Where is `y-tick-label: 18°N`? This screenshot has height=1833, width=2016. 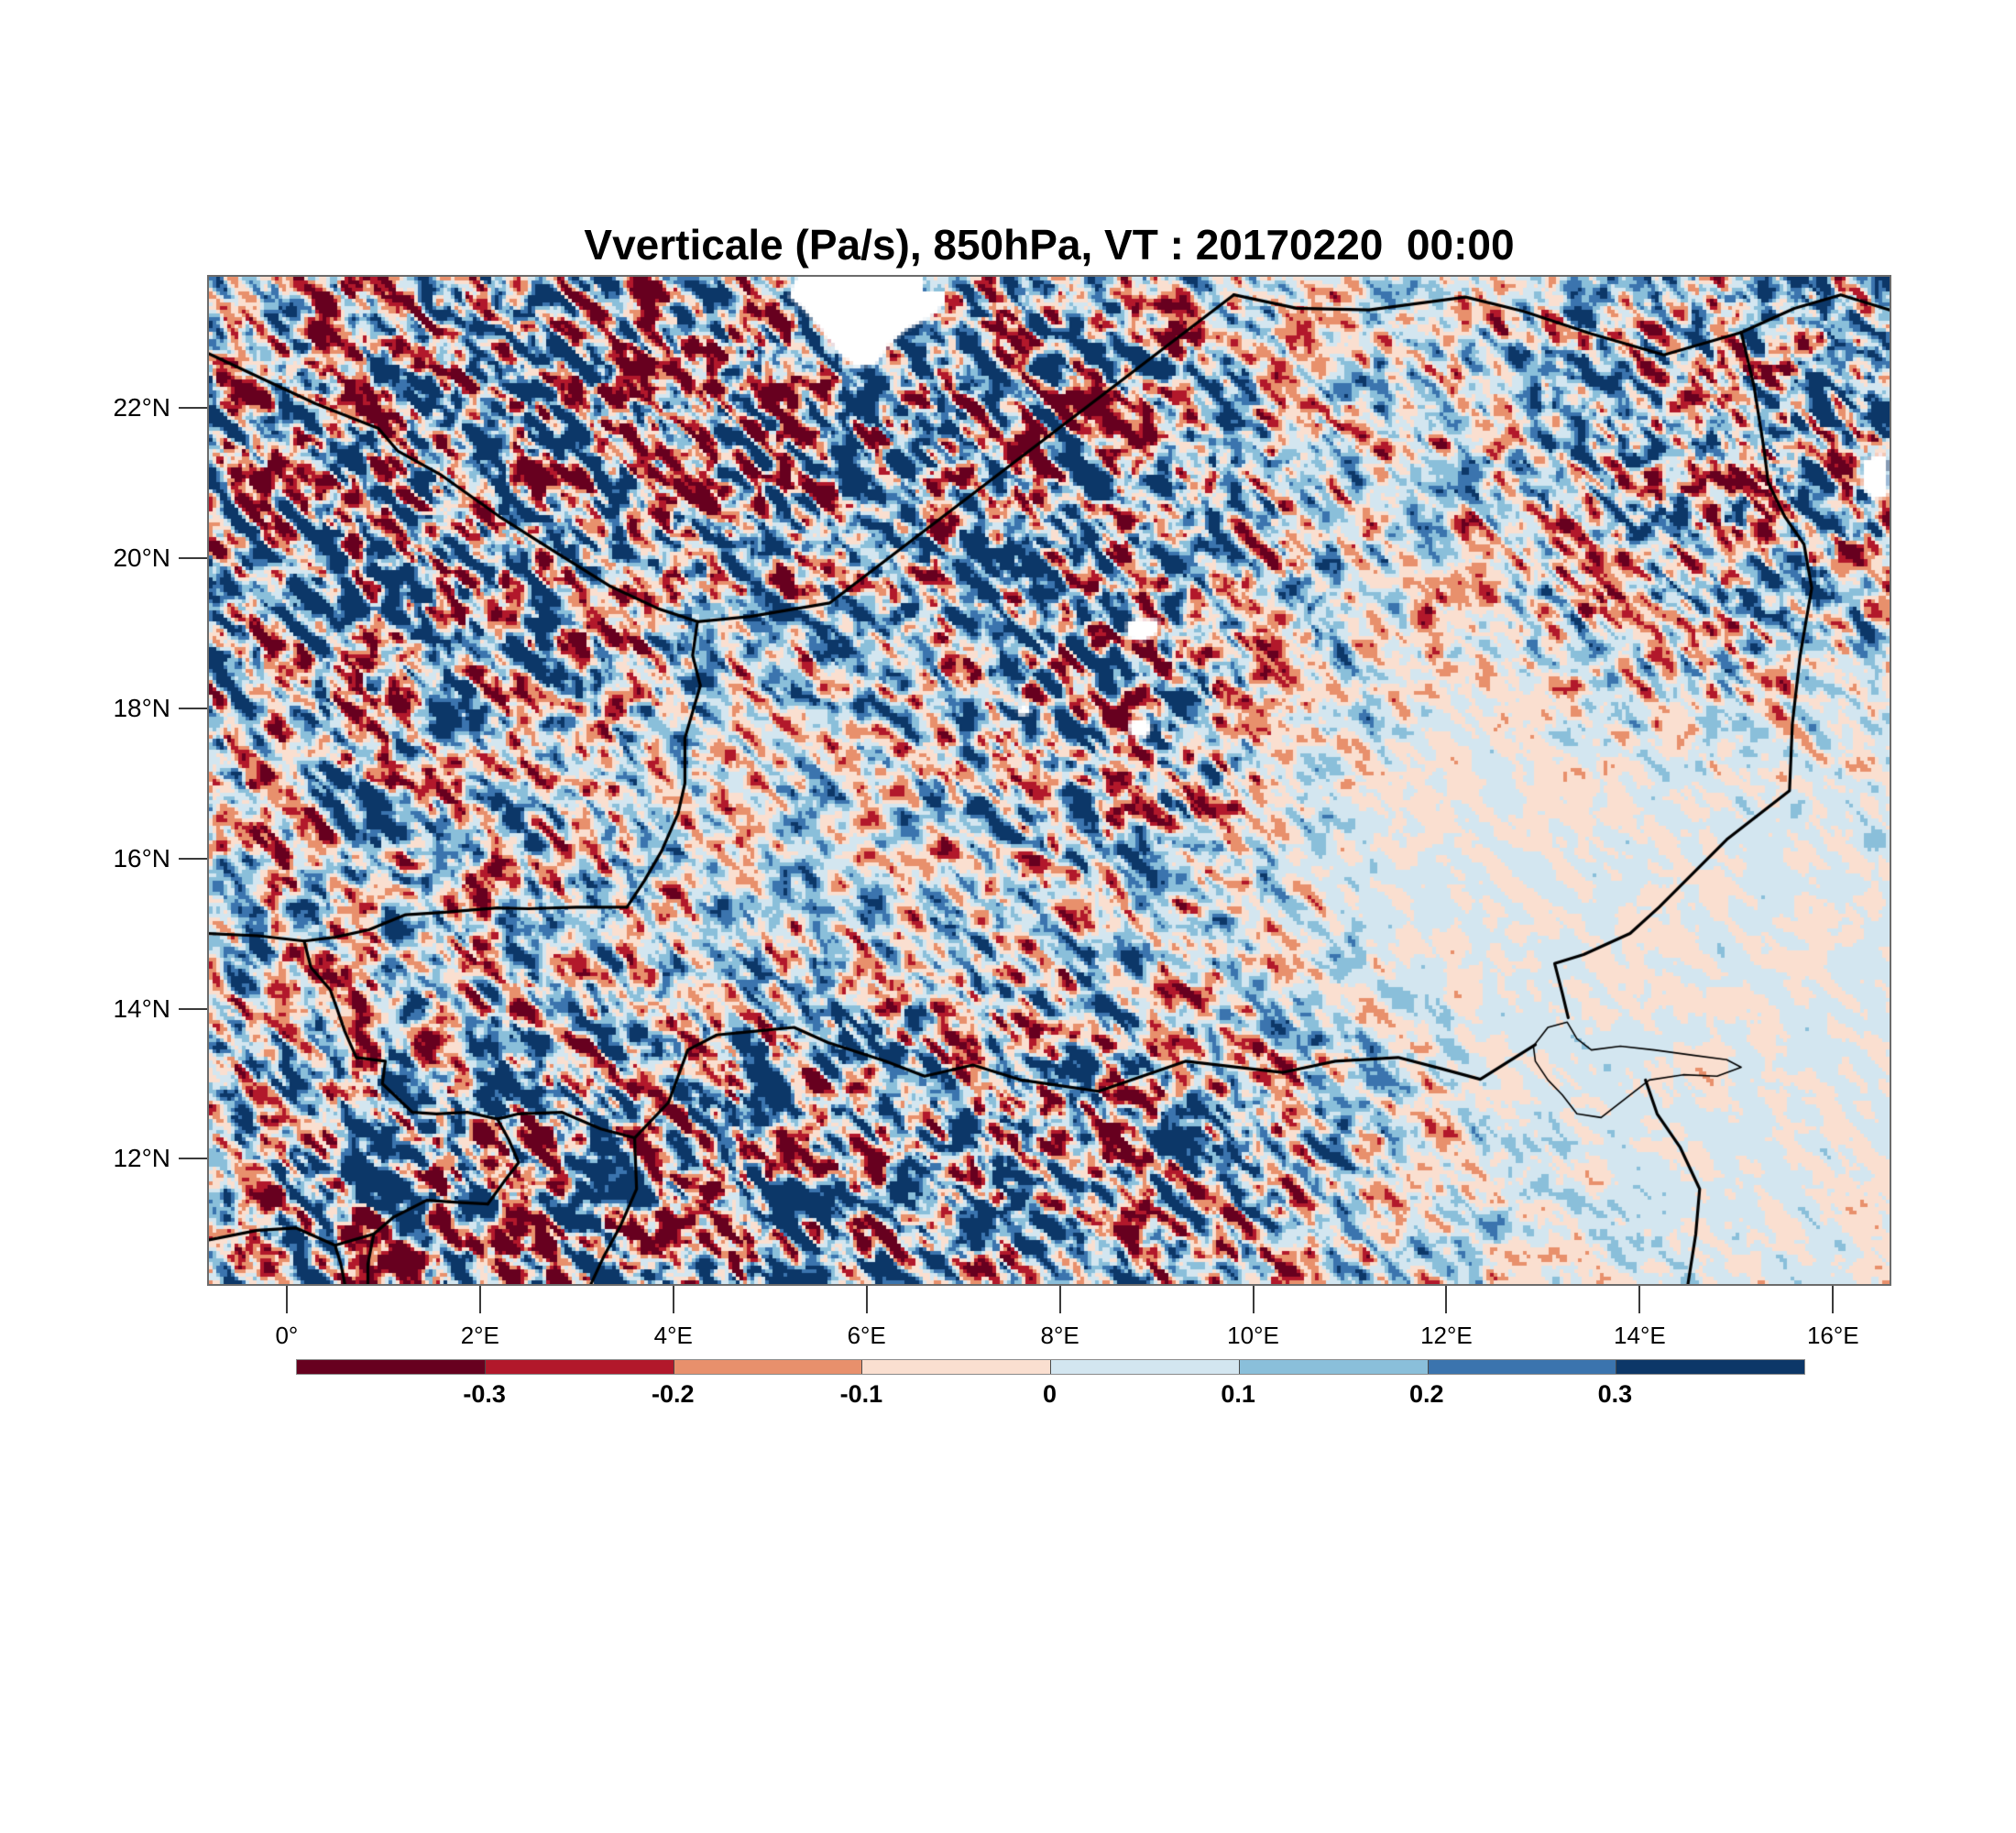
y-tick-label: 18°N is located at coordinates (141, 707).